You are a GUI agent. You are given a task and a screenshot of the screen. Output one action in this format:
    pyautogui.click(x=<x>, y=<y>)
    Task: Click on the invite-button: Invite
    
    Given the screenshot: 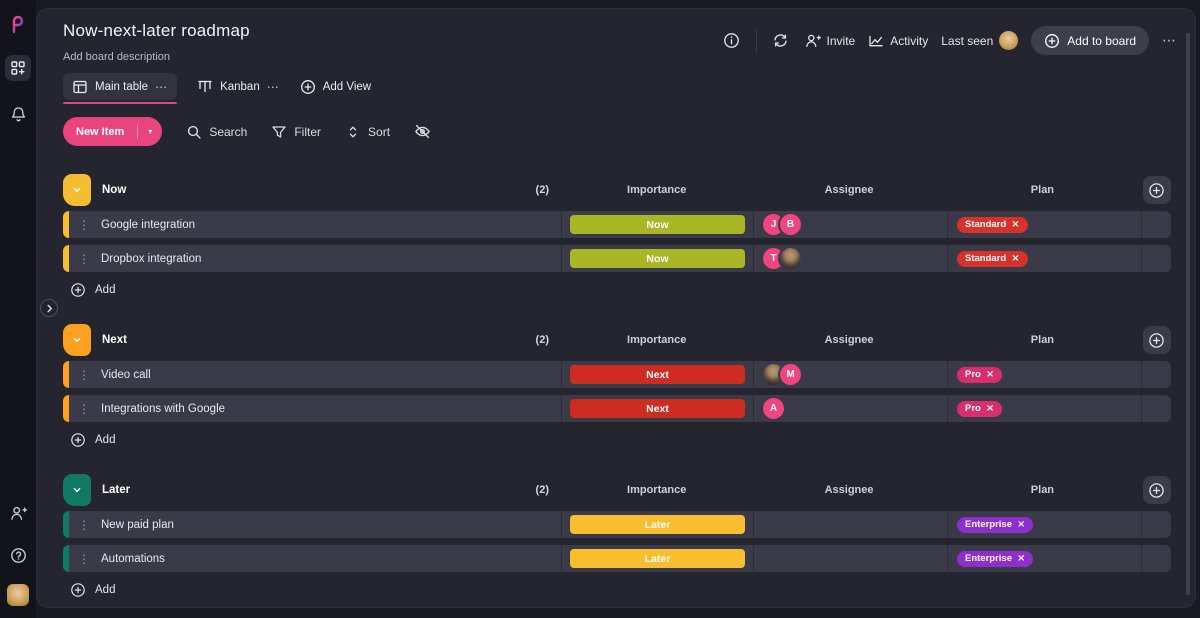 What is the action you would take?
    pyautogui.click(x=830, y=41)
    